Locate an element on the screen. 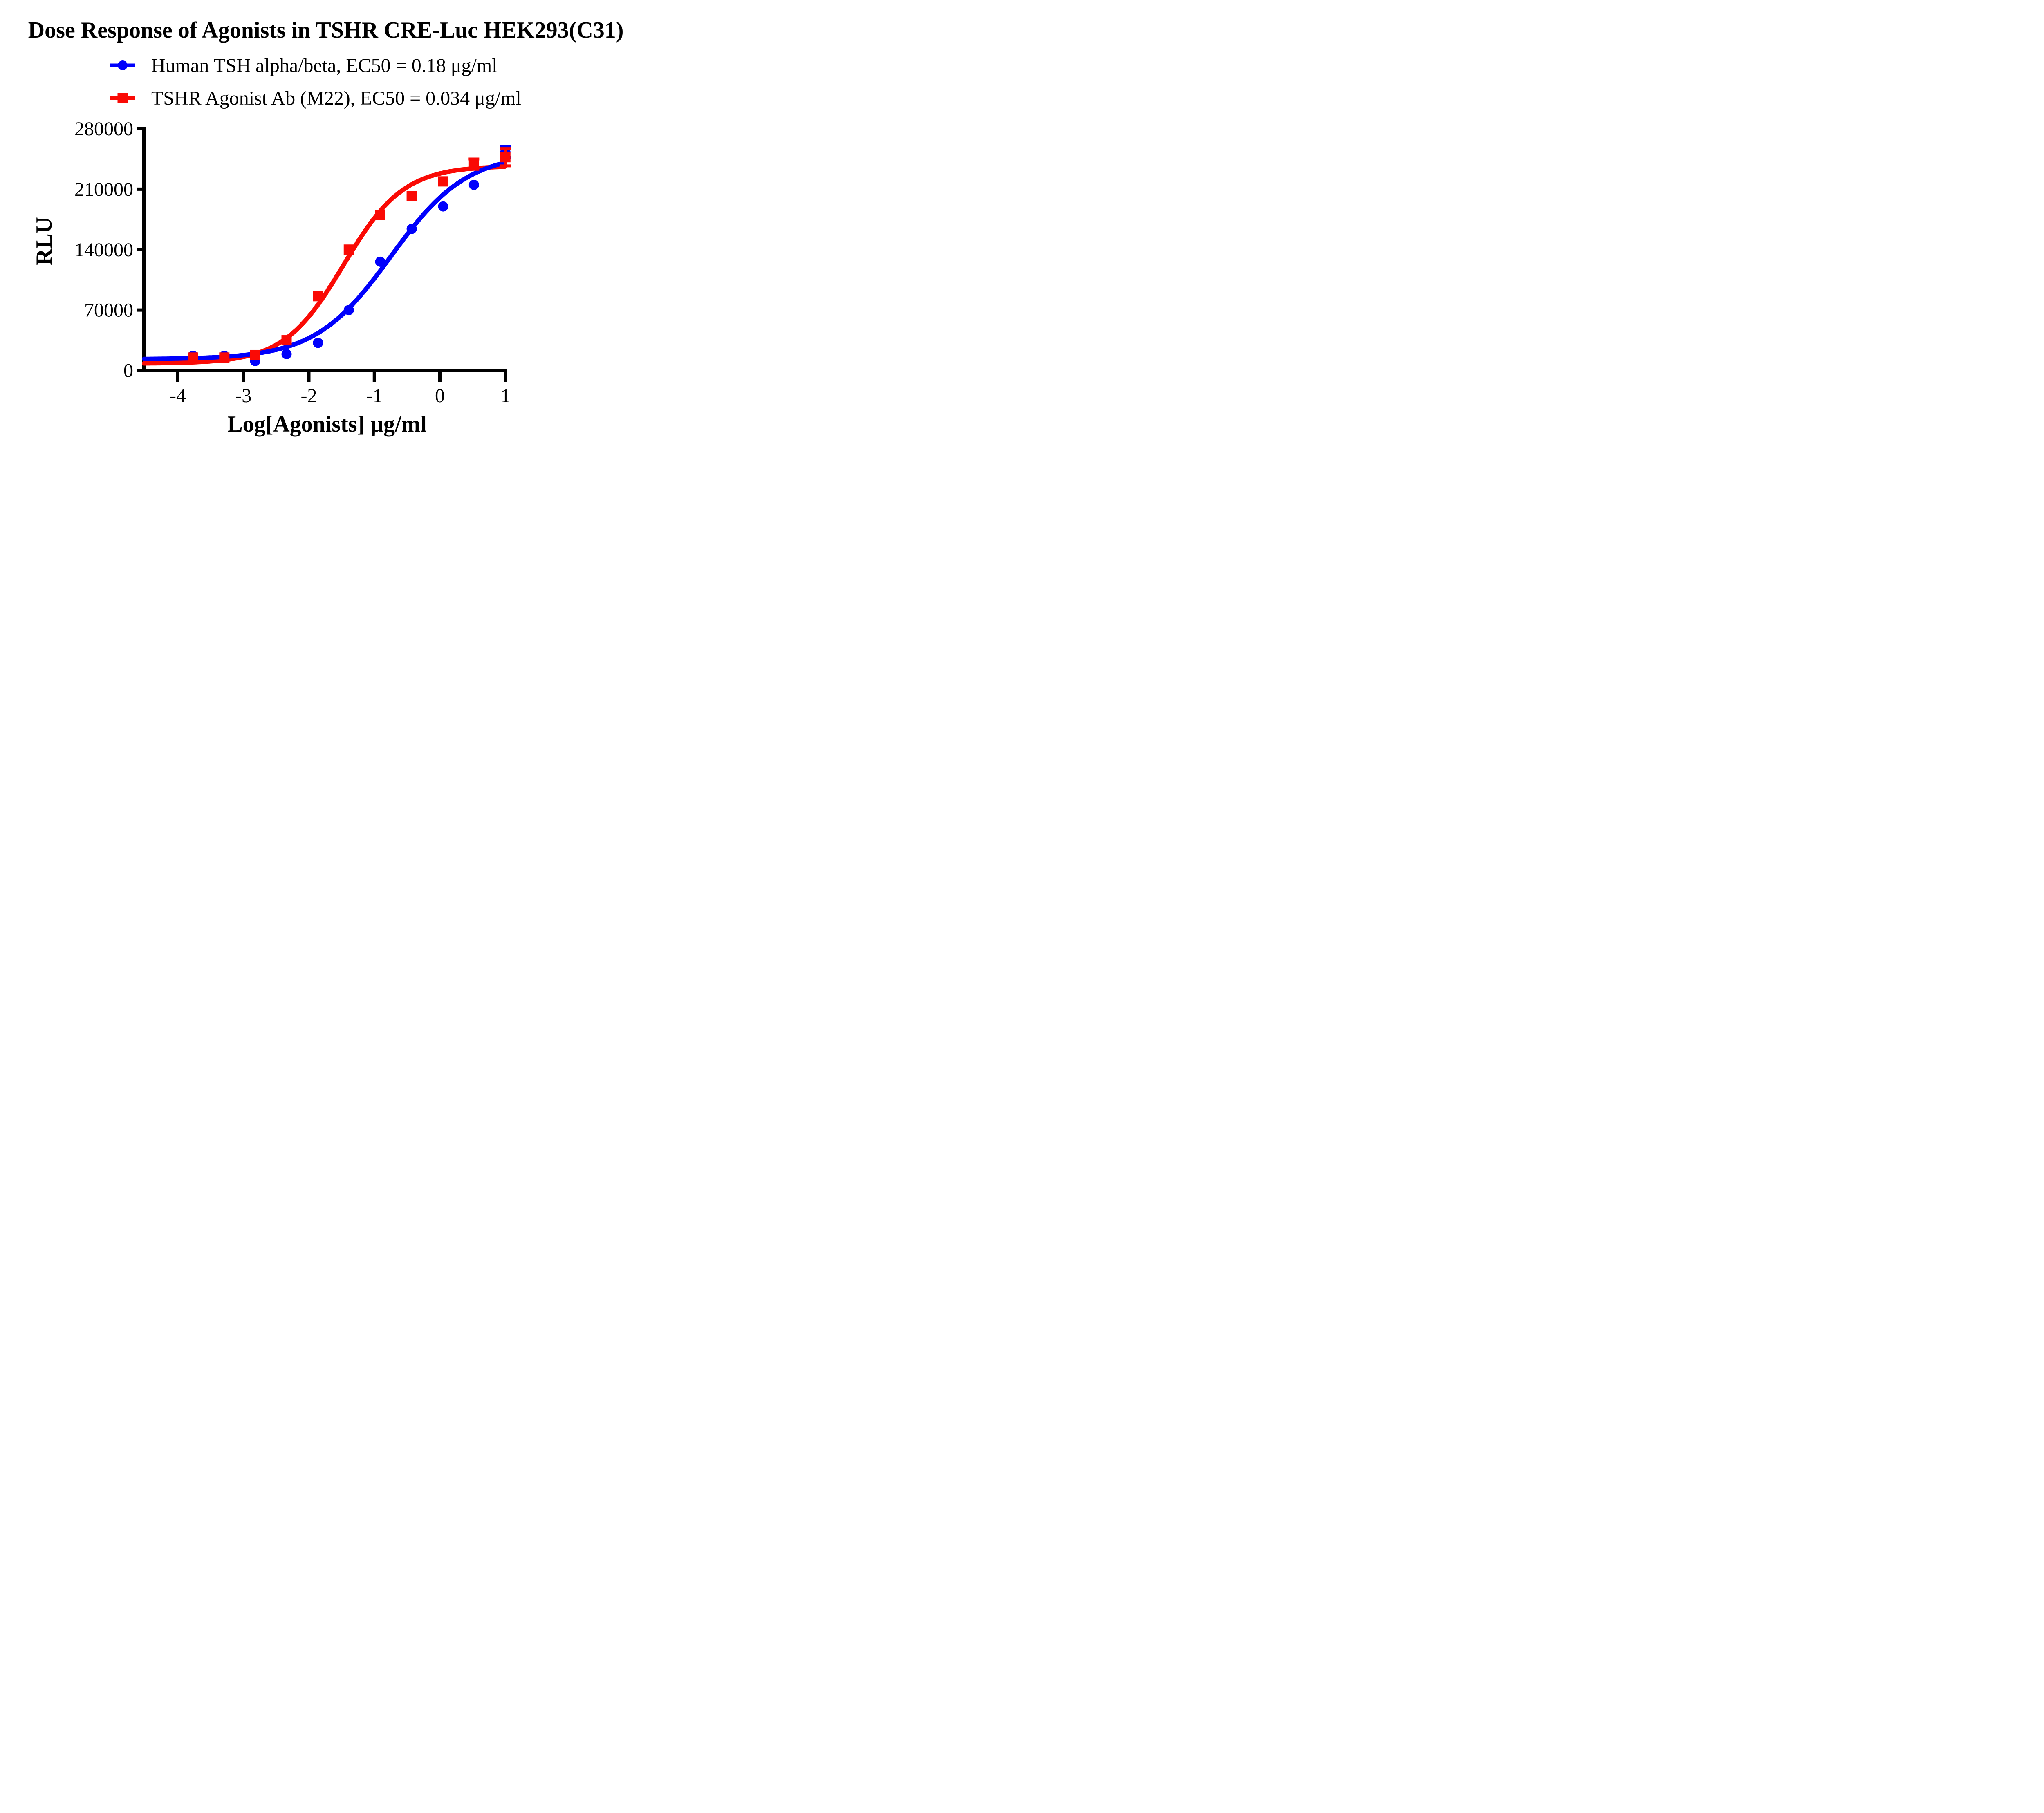 The width and height of the screenshot is (2044, 1813). x-axis-title: Log[Agonists] μg/ml is located at coordinates (327, 424).